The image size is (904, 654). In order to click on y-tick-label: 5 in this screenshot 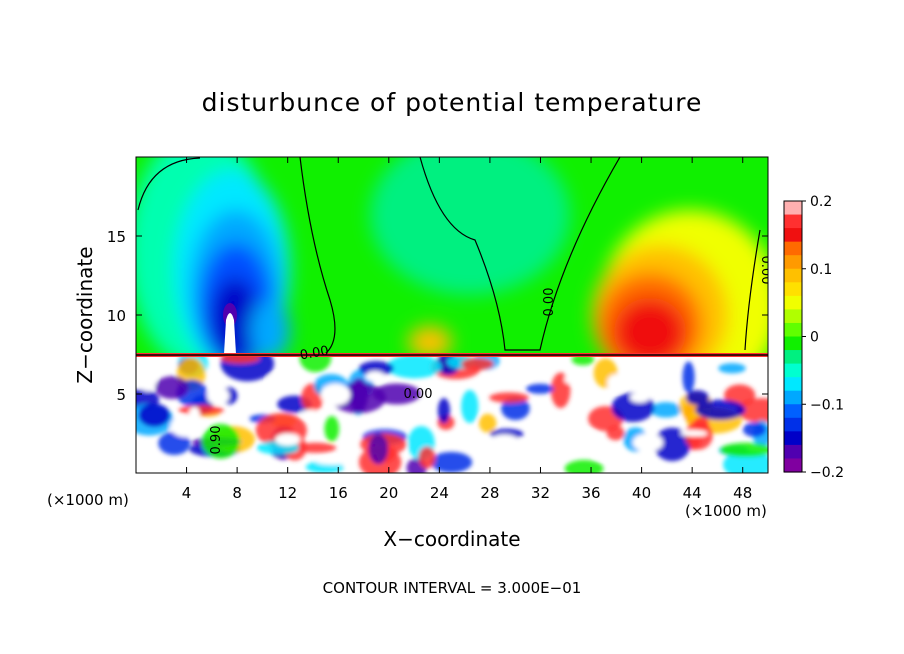, I will do `click(121, 395)`.